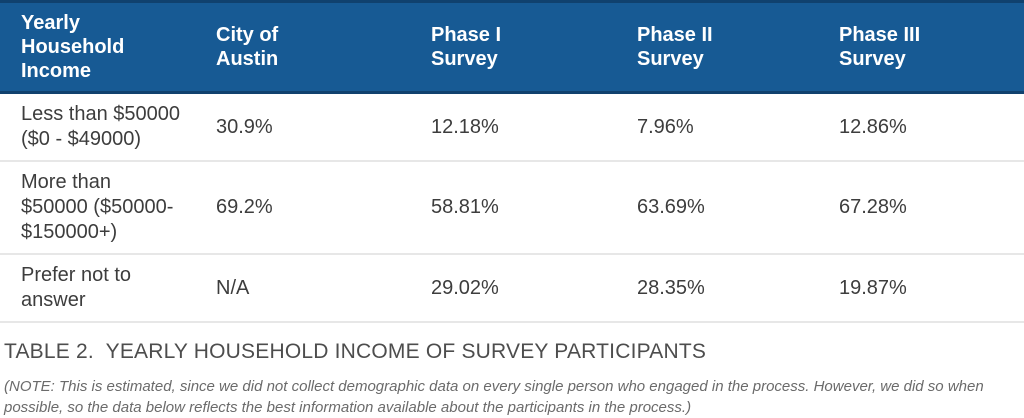  I want to click on row-label: More than $50000 ($50000- $150000+), so click(97, 207).